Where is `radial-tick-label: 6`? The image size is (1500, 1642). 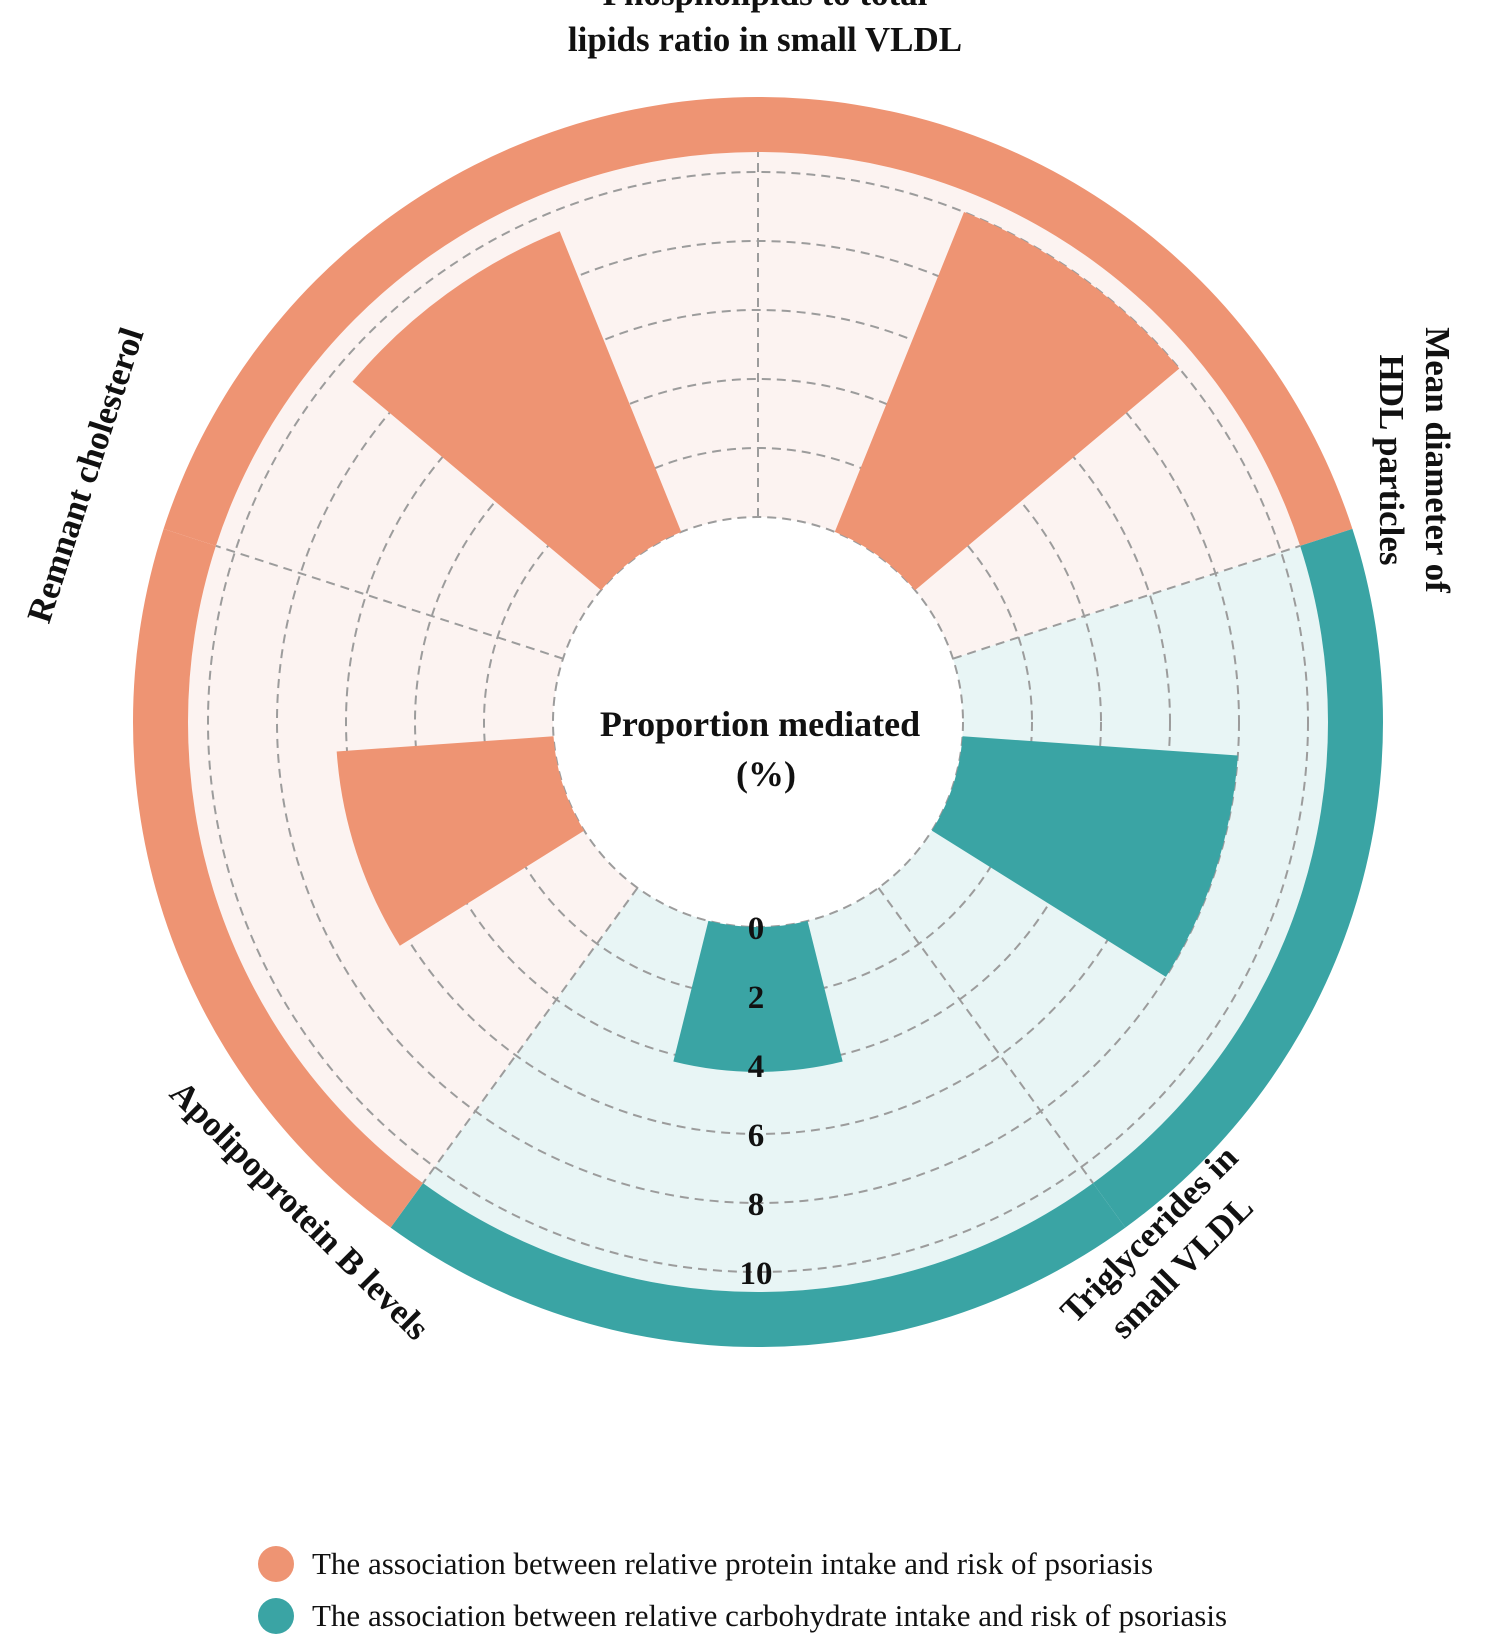
radial-tick-label: 6 is located at coordinates (756, 1136).